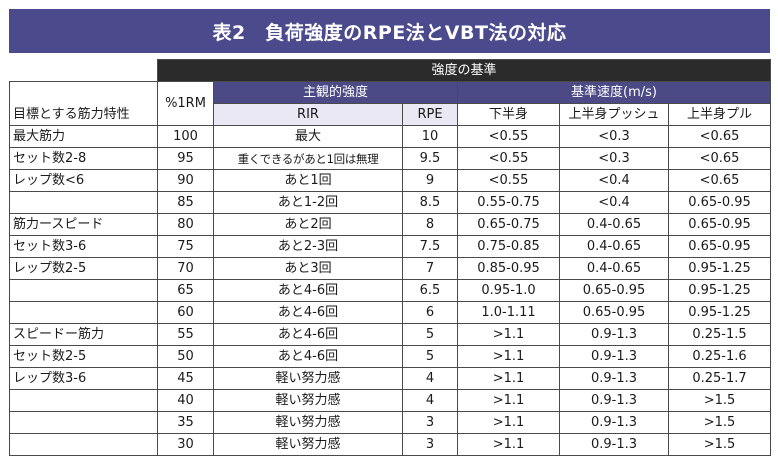 The width and height of the screenshot is (778, 466). I want to click on lower-velocity-cell: <0.55, so click(508, 136).